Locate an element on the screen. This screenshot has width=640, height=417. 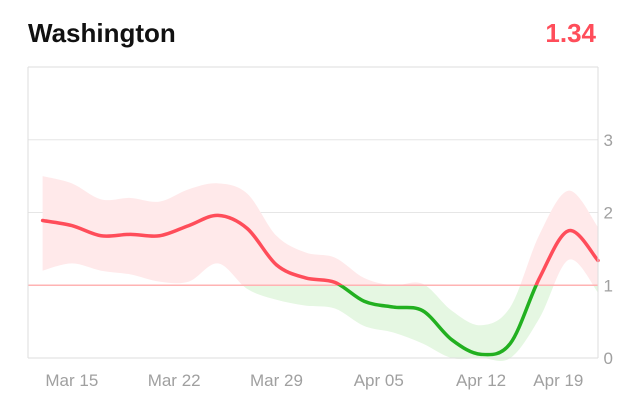
y-tick-label: 2 is located at coordinates (608, 213).